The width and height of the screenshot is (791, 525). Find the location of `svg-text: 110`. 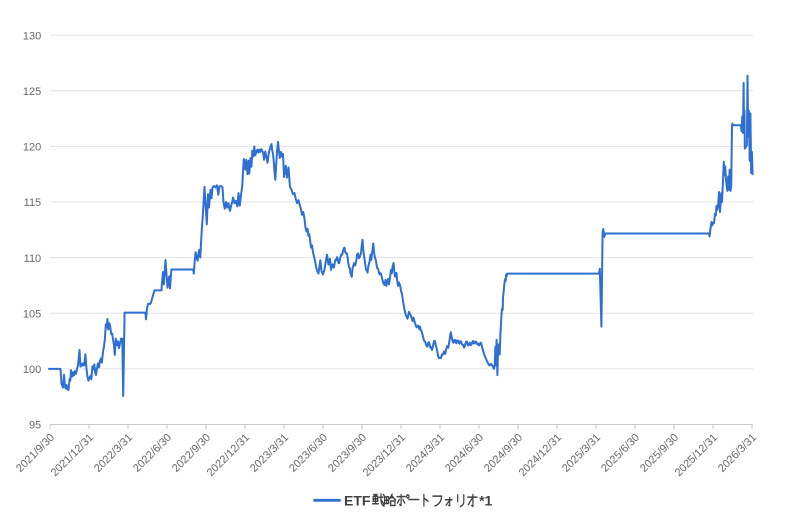

svg-text: 110 is located at coordinates (33, 259).